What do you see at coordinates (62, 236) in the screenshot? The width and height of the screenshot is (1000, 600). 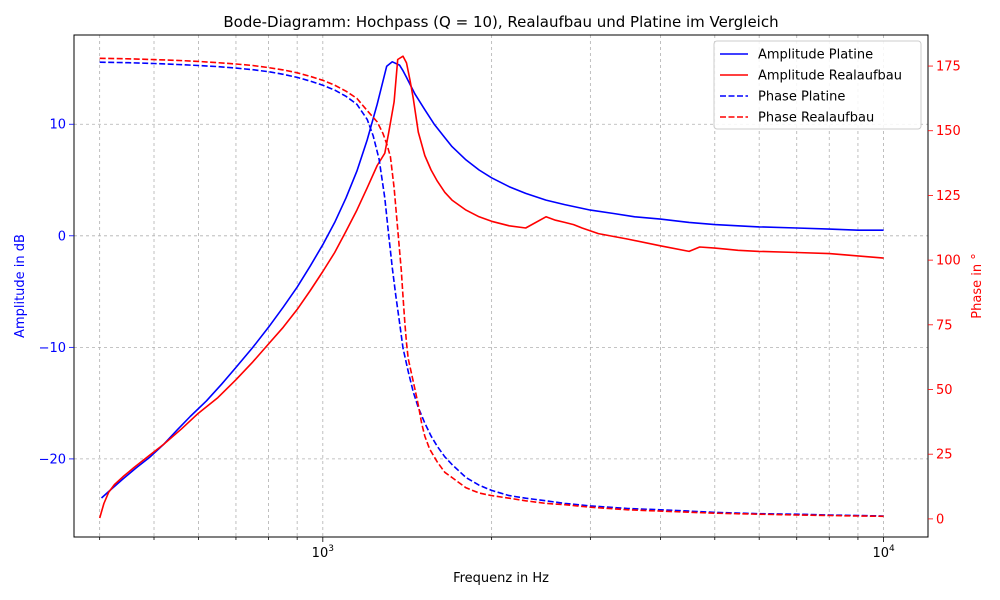 I see `left-y-tick-label: 0` at bounding box center [62, 236].